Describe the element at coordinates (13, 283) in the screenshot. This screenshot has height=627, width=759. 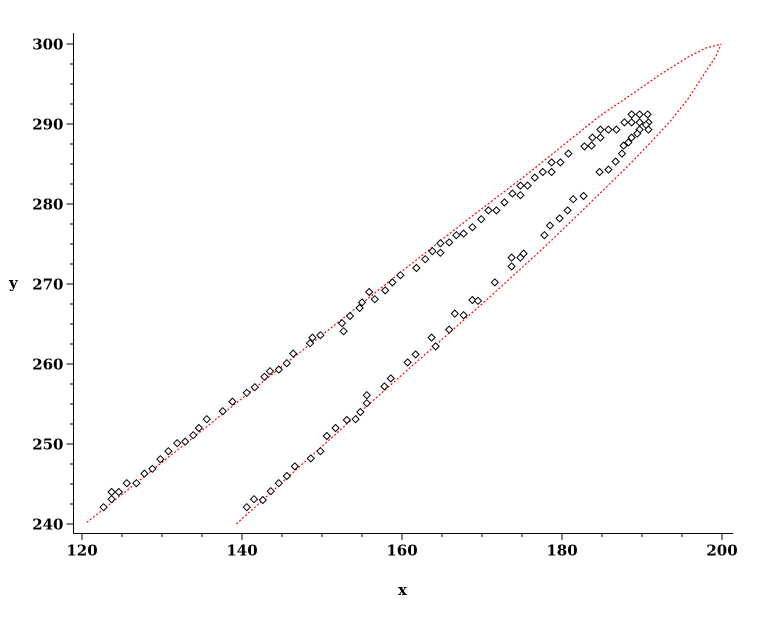
I see `y-axis-label: y` at that location.